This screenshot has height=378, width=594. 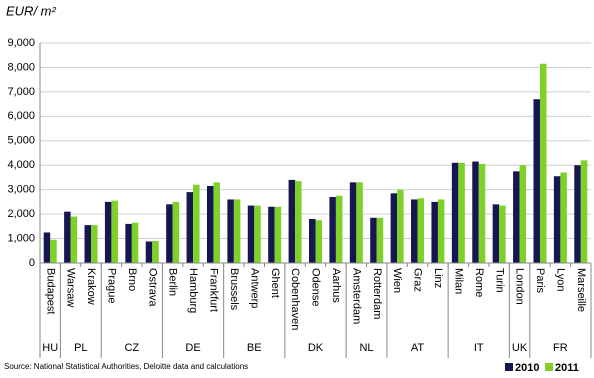 I want to click on group-label: NL, so click(x=366, y=348).